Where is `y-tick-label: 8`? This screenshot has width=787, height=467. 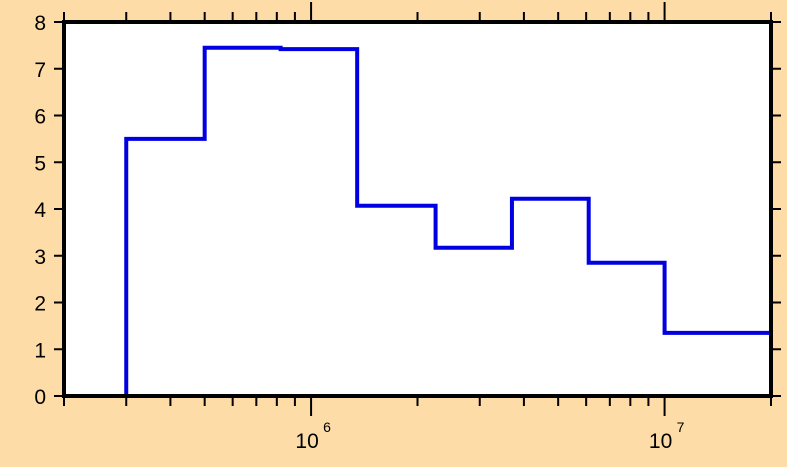 y-tick-label: 8 is located at coordinates (40, 23).